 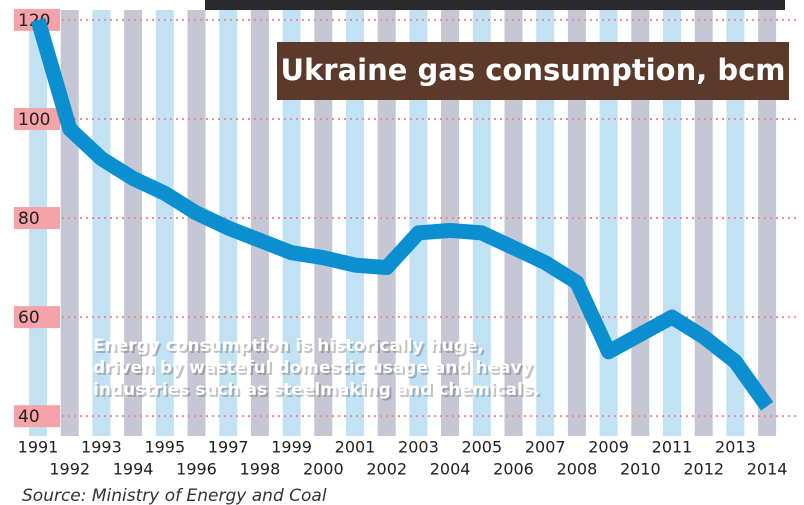 What do you see at coordinates (228, 447) in the screenshot?
I see `x-tick-label: 1997` at bounding box center [228, 447].